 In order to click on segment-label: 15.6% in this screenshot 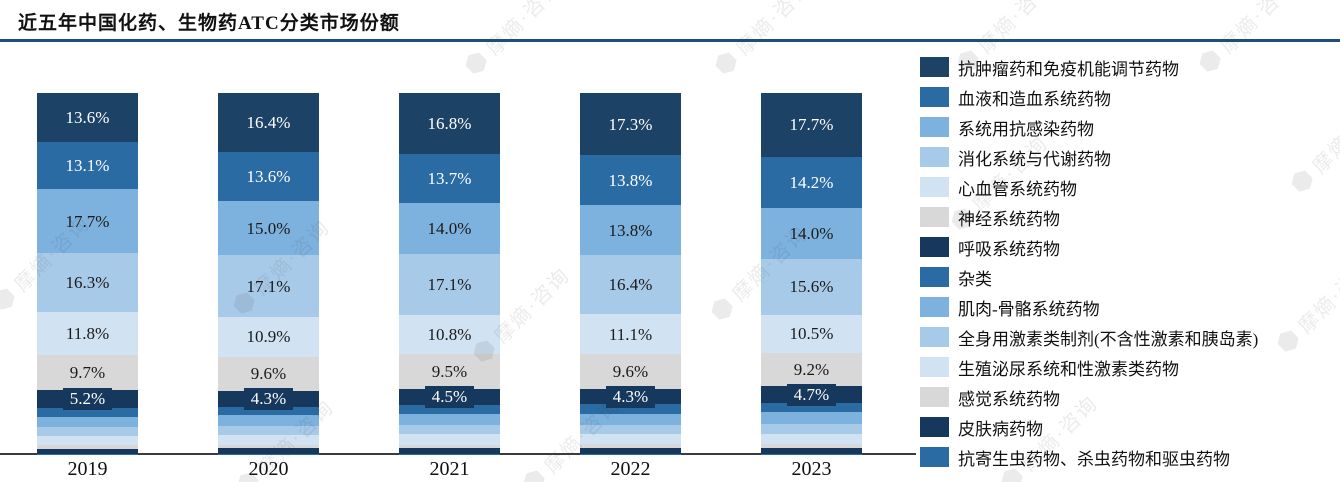, I will do `click(811, 287)`.